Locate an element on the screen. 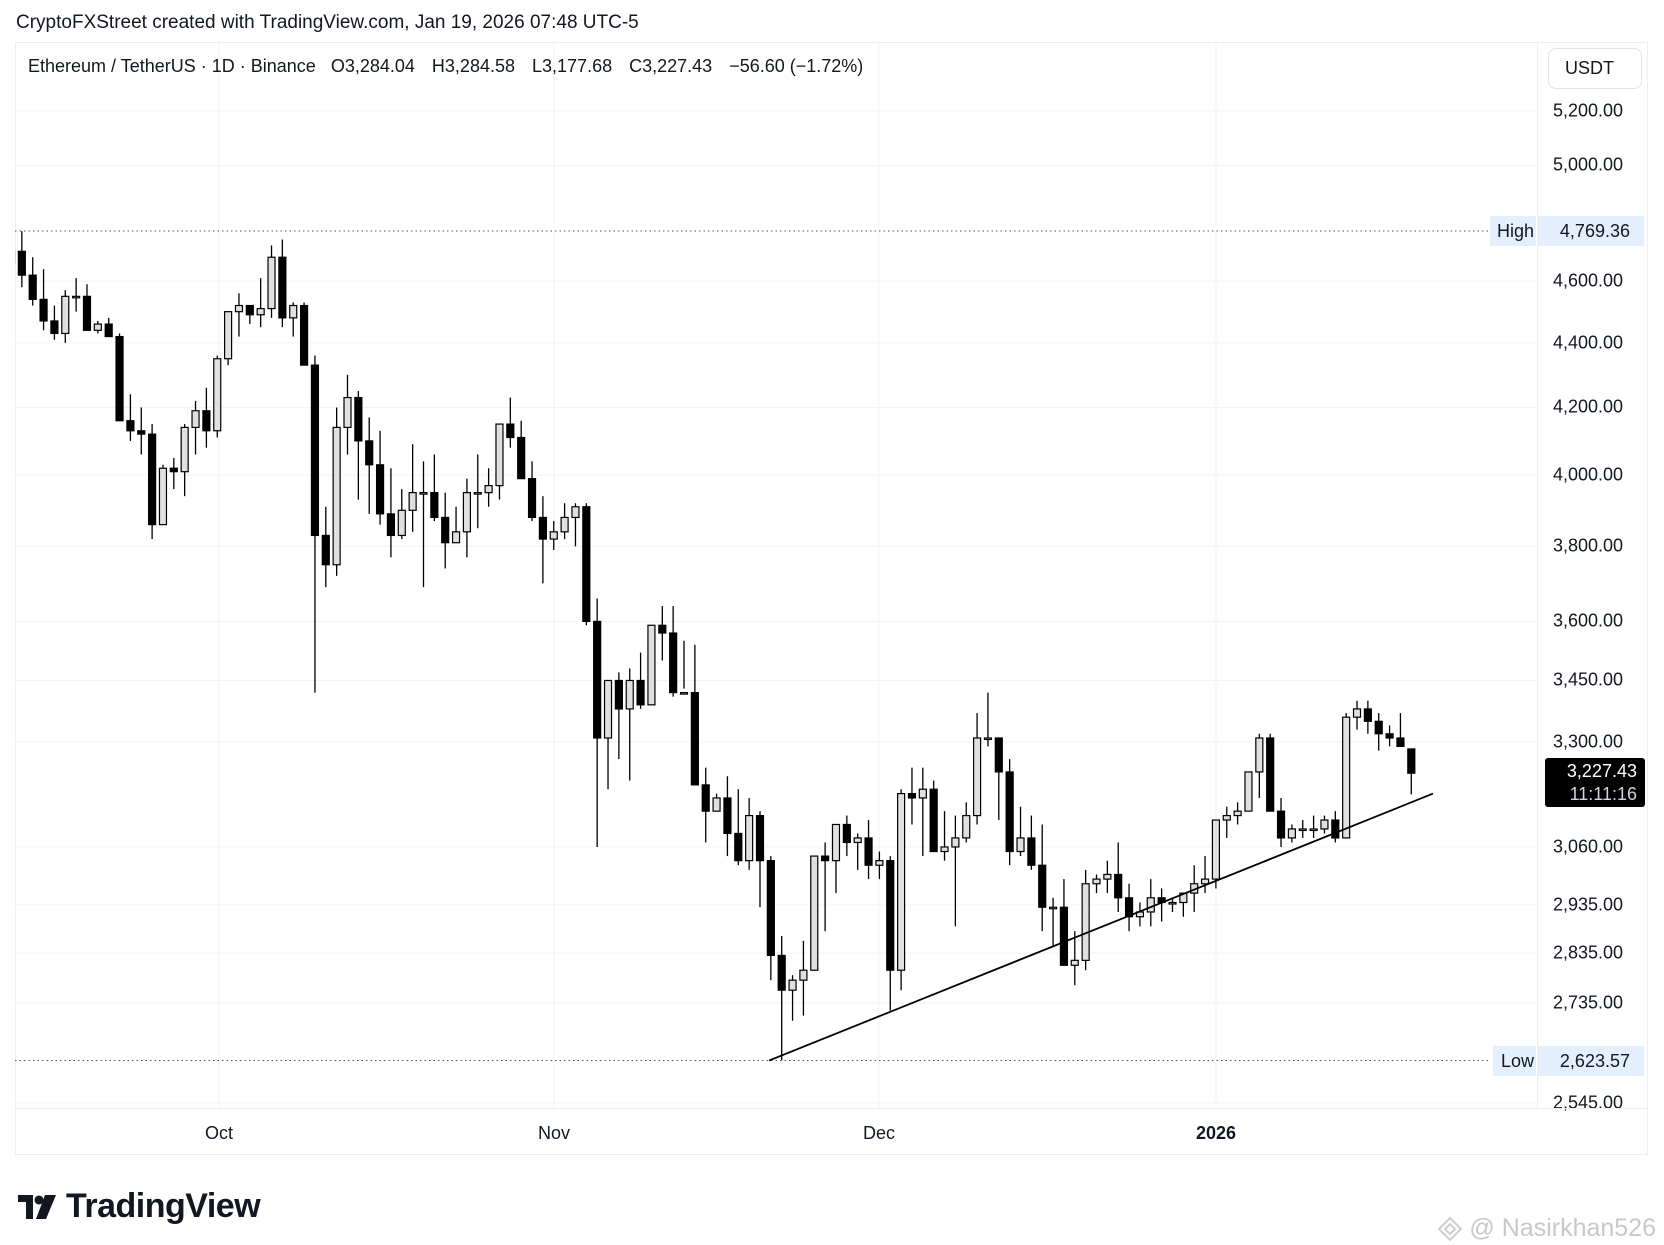 The height and width of the screenshot is (1245, 1664). watermark-text: @ Nasirkhan526 is located at coordinates (1562, 1228).